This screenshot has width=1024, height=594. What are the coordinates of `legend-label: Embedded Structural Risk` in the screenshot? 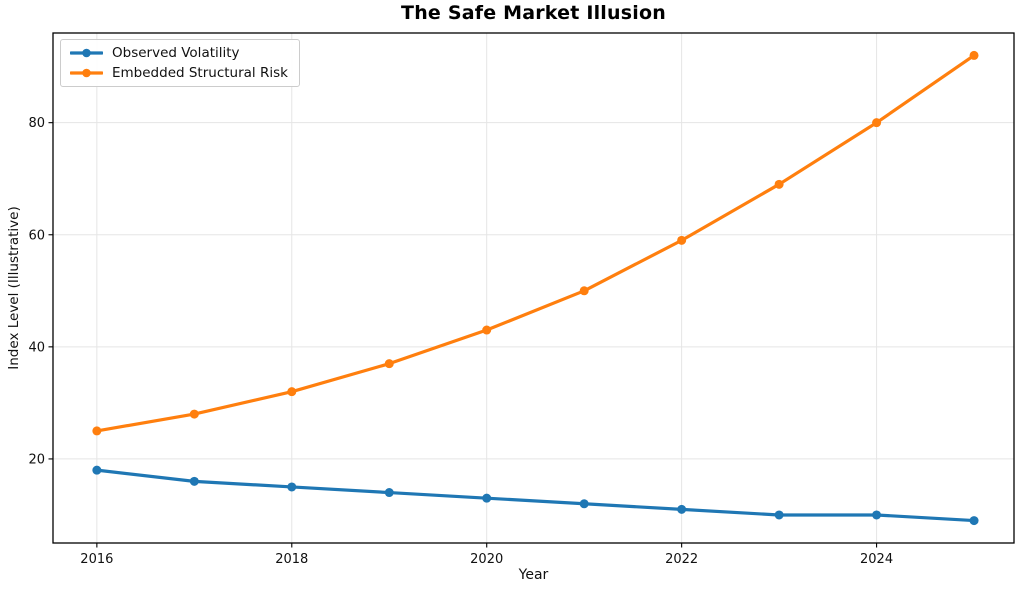 It's located at (200, 73).